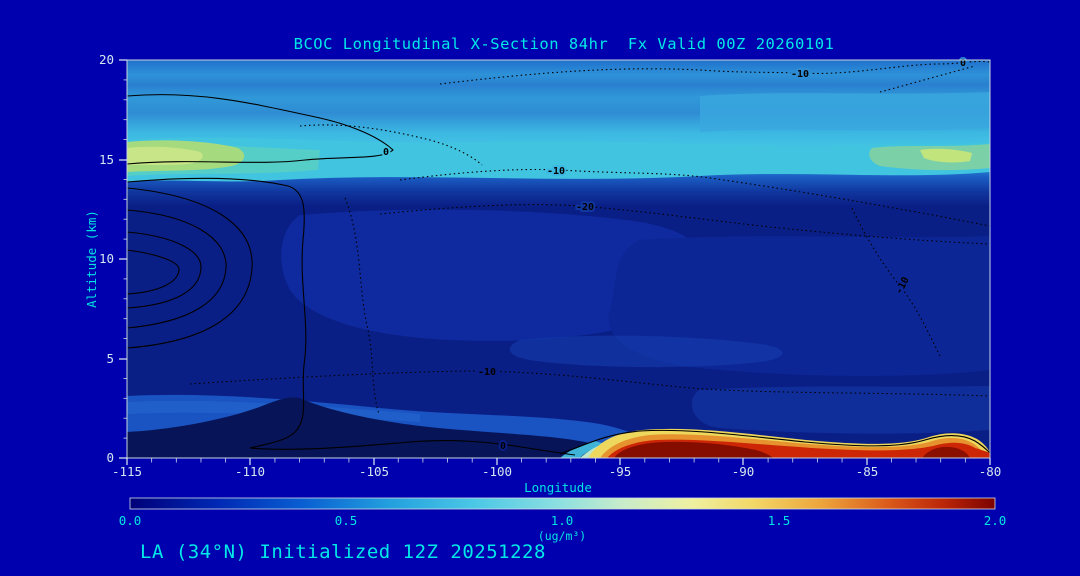 This screenshot has width=1080, height=576. What do you see at coordinates (346, 520) in the screenshot?
I see `colorbar-tick-label: 0.5` at bounding box center [346, 520].